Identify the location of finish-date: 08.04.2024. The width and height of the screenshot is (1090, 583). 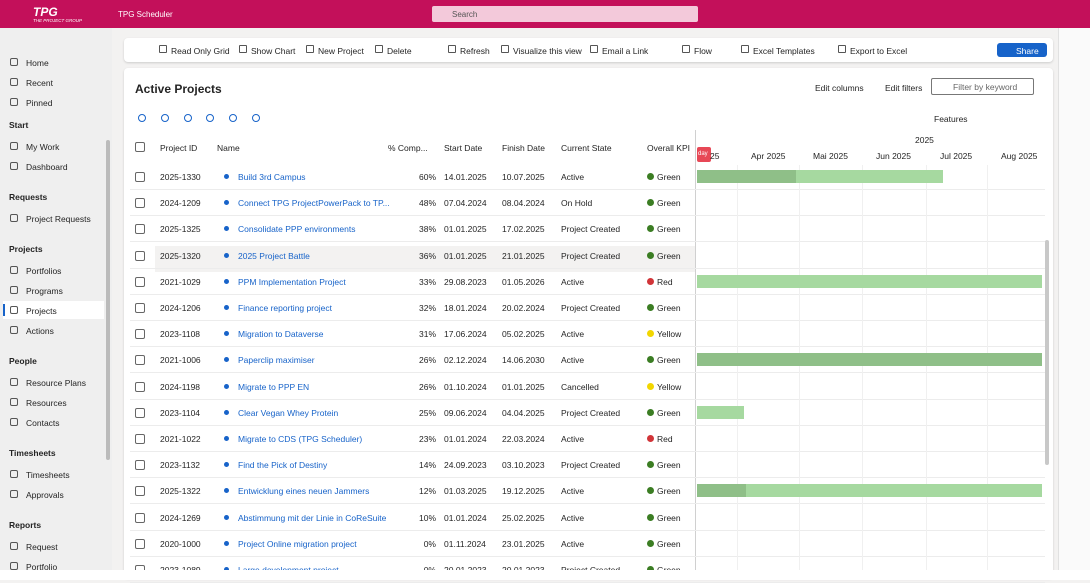
(523, 203).